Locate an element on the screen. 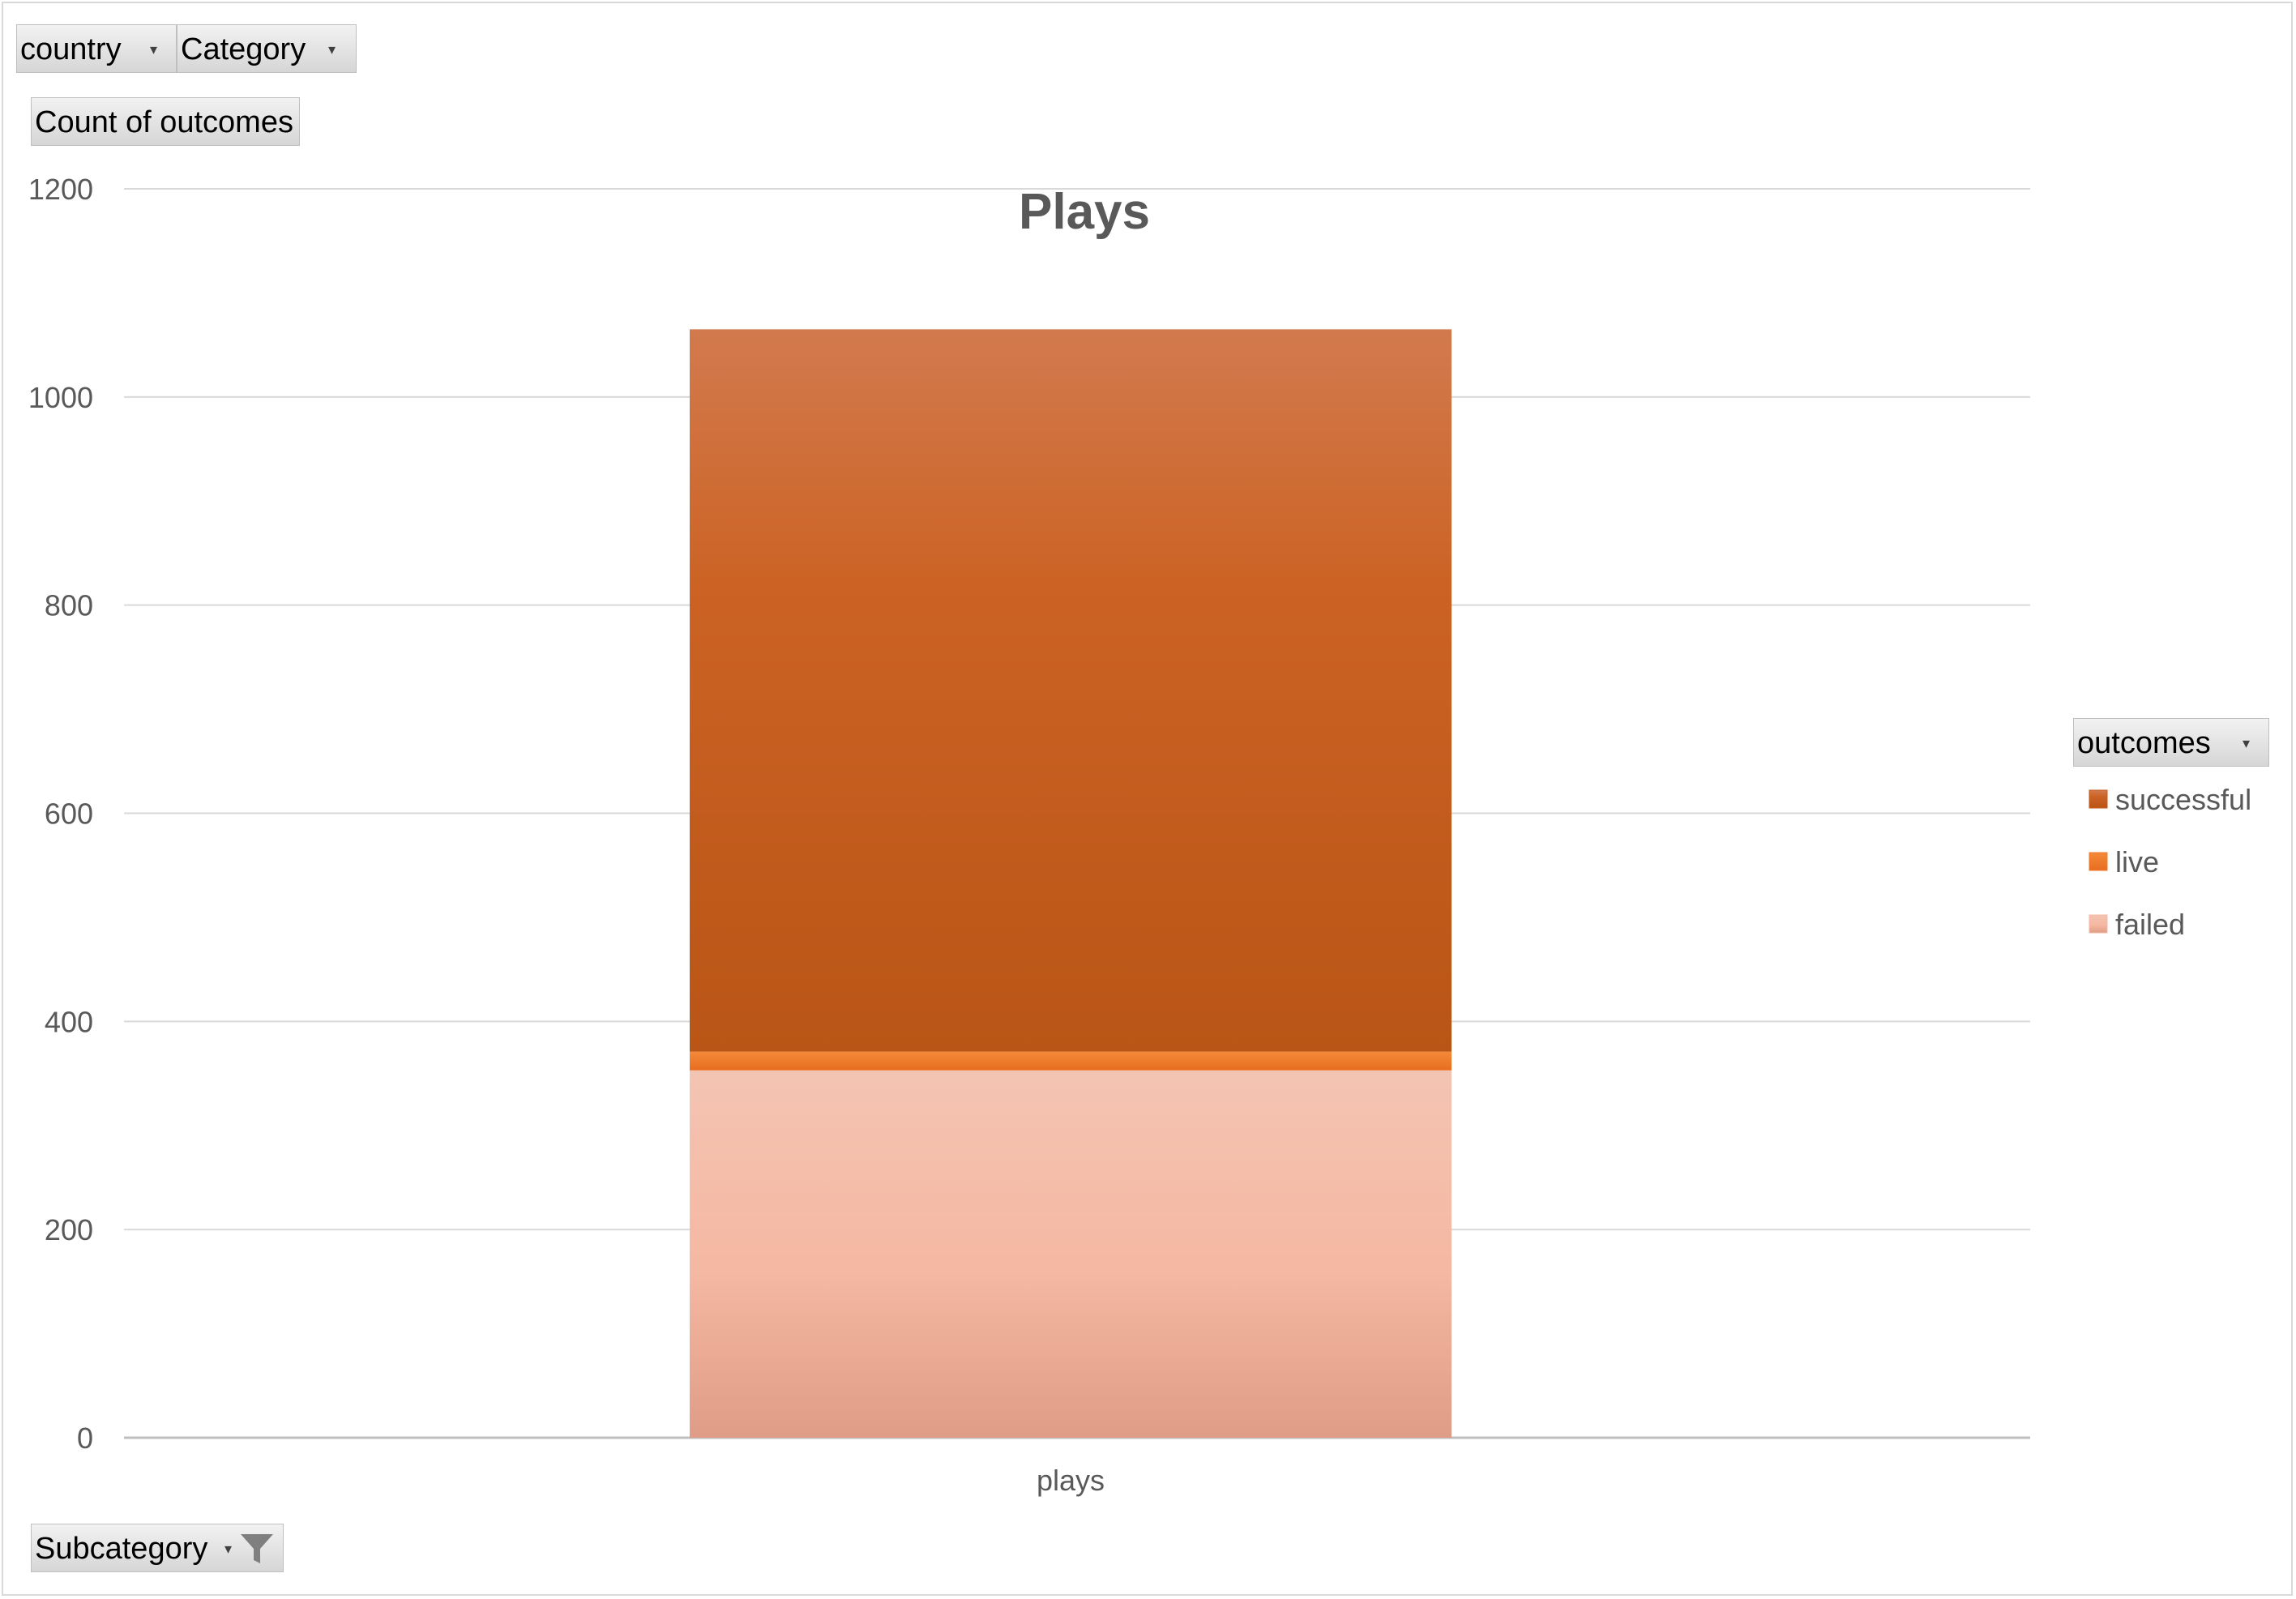 The height and width of the screenshot is (1599, 2296). values-field-button: Count of outcomes is located at coordinates (165, 121).